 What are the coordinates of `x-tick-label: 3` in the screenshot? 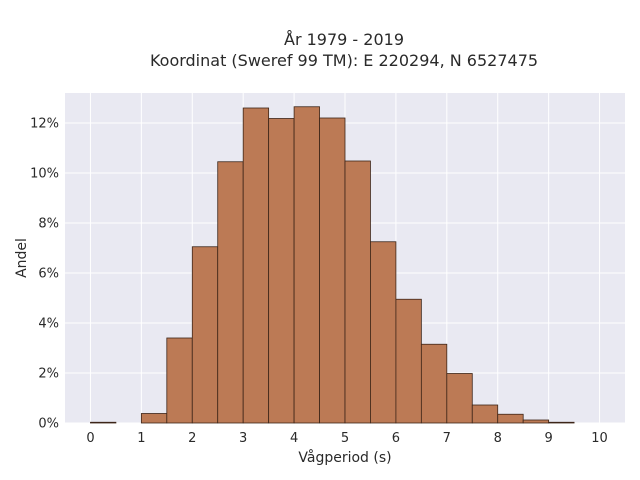 It's located at (243, 438).